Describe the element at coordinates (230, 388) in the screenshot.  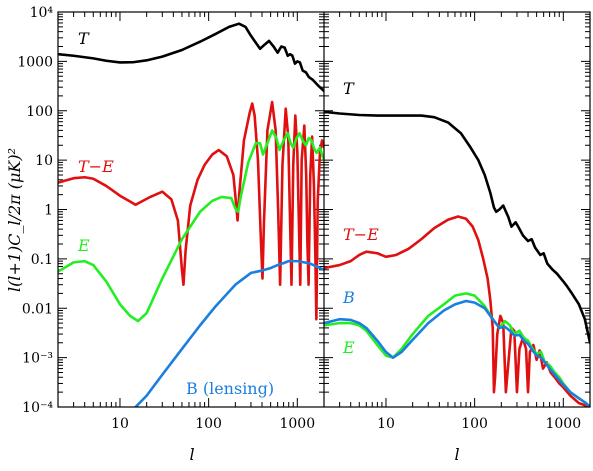
I see `left-series-label-b-lensing: B (lensing)` at that location.